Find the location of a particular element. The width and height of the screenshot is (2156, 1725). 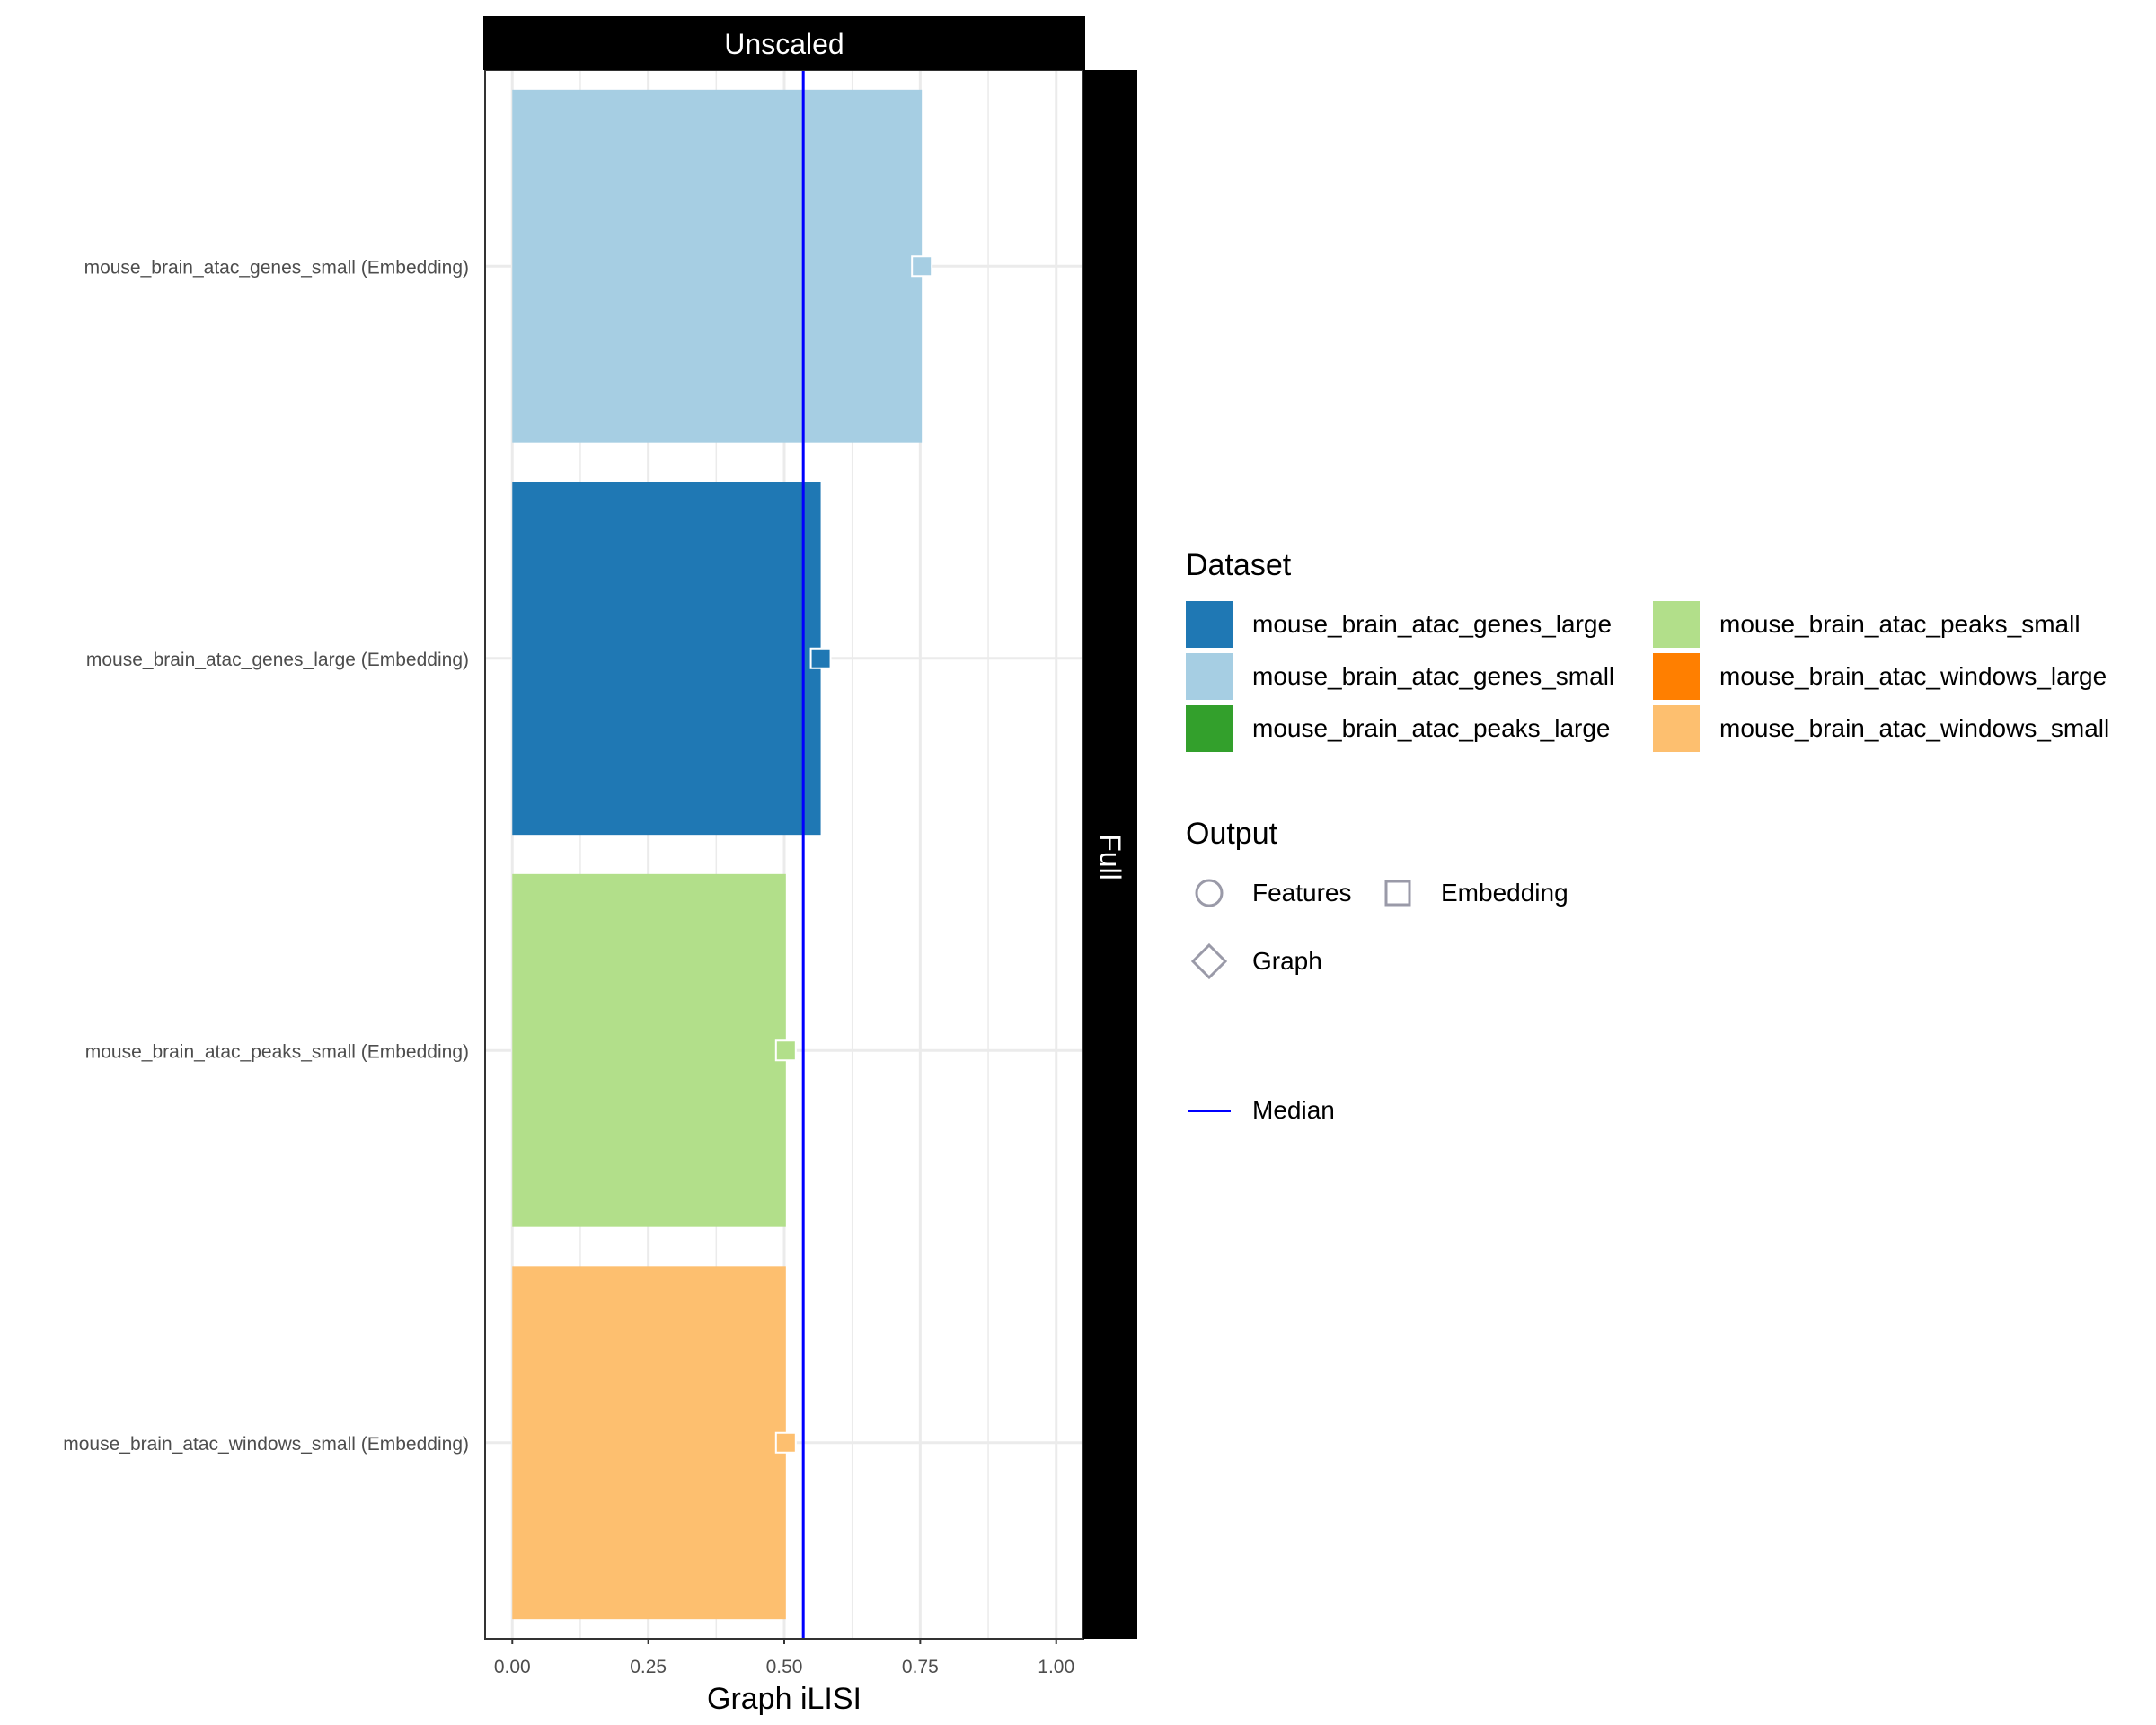

legend-item-dataset: mouse_brain_atac_genes_large is located at coordinates (1417, 624).